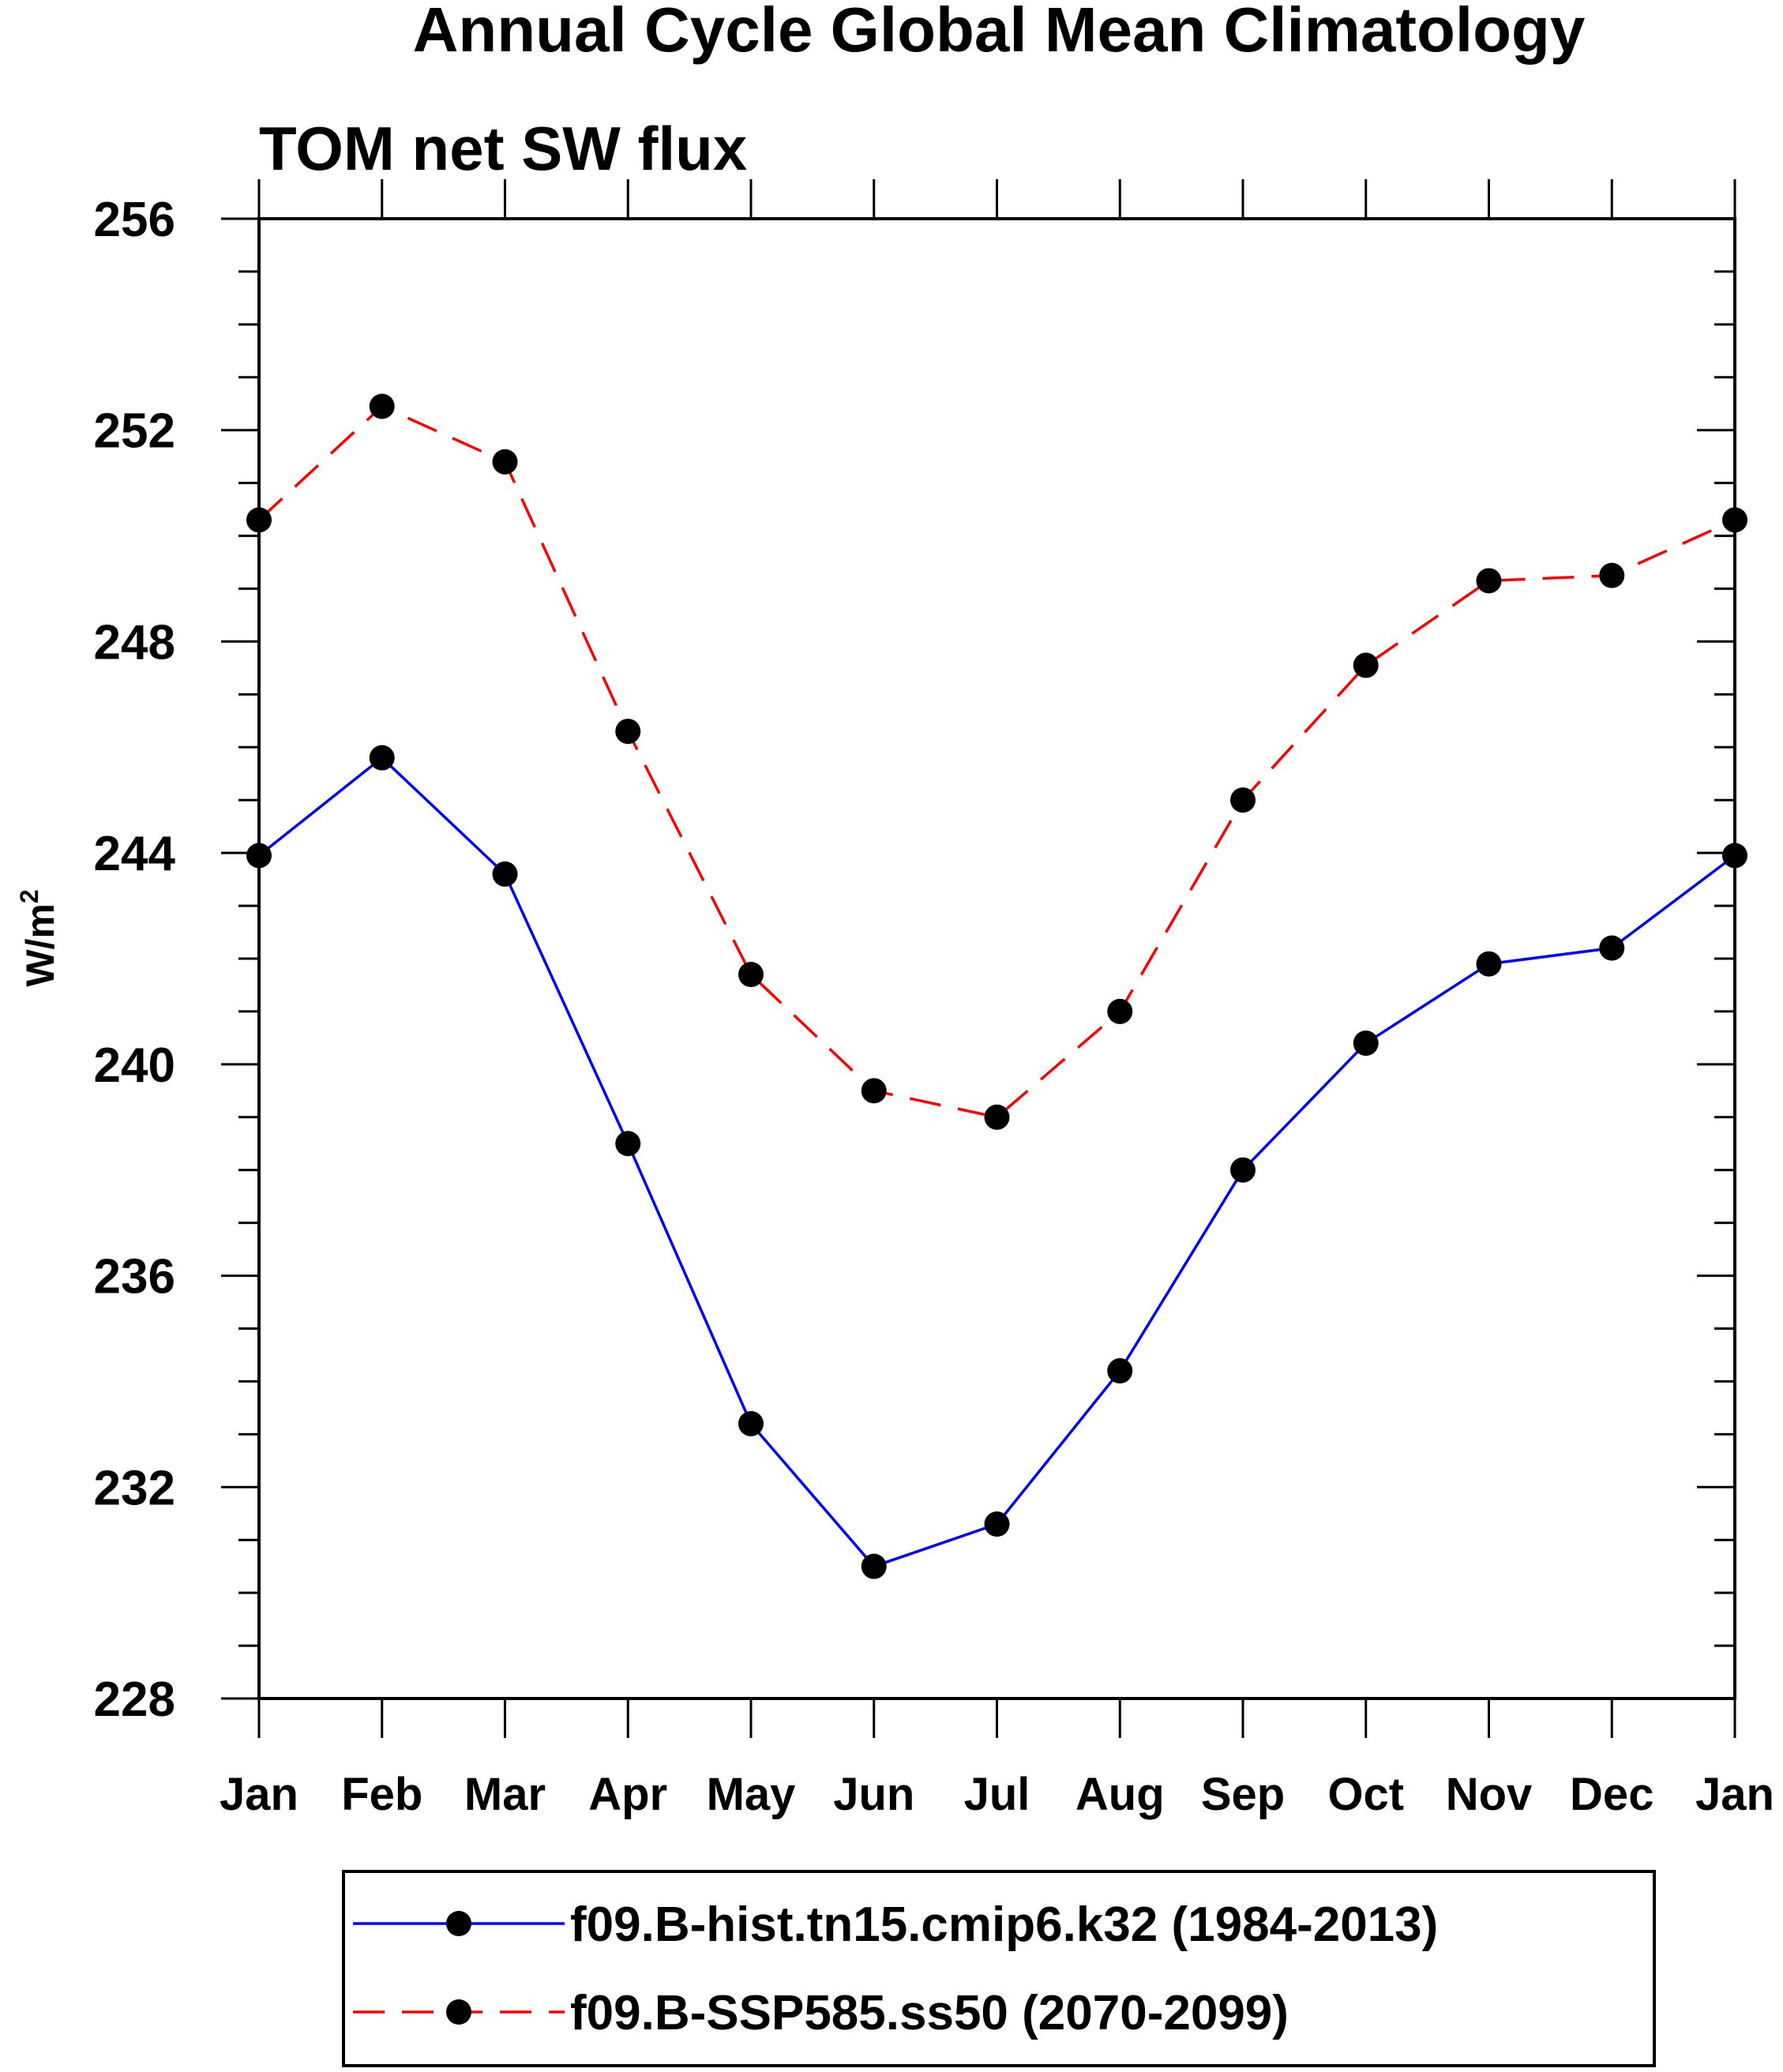 The image size is (1783, 2072). I want to click on x-tick-label: Dec, so click(1612, 1794).